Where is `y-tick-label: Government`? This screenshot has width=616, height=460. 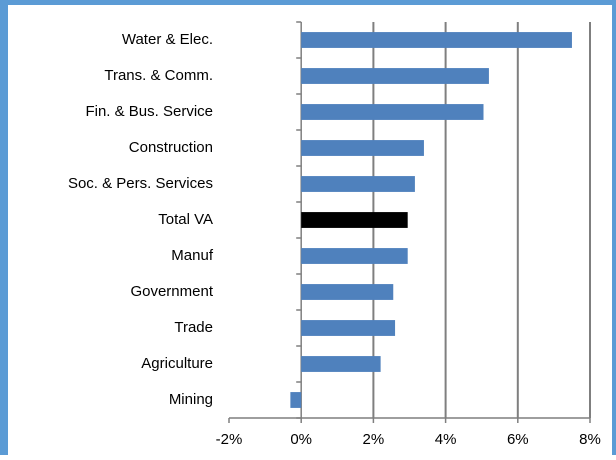 y-tick-label: Government is located at coordinates (171, 291).